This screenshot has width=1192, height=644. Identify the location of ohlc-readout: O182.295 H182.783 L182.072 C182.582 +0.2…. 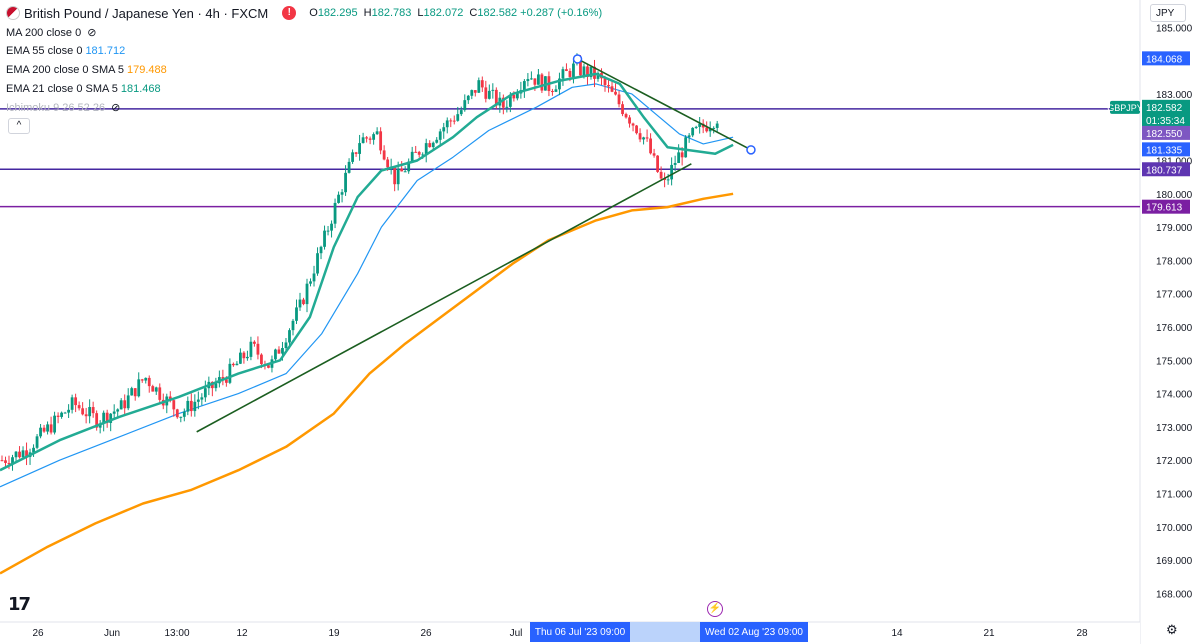
(454, 13).